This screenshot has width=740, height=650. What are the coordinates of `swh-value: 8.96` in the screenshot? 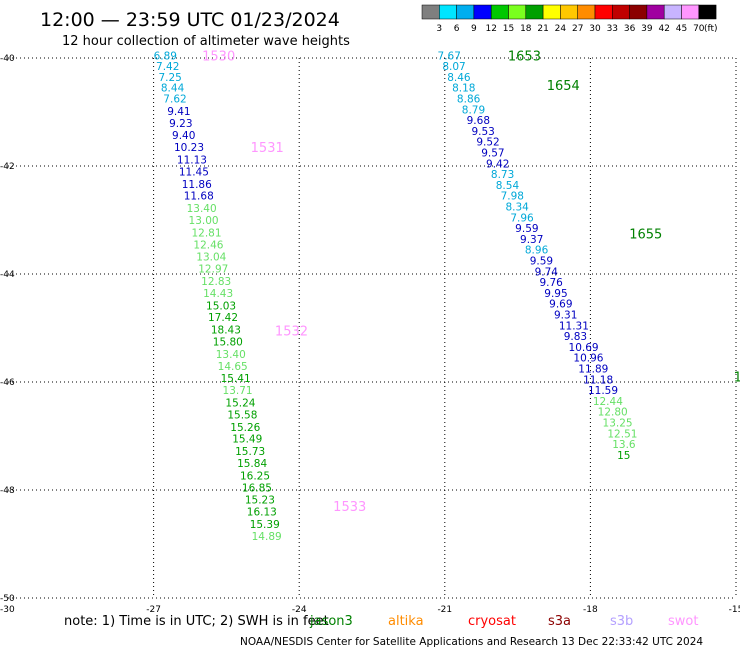 It's located at (537, 251).